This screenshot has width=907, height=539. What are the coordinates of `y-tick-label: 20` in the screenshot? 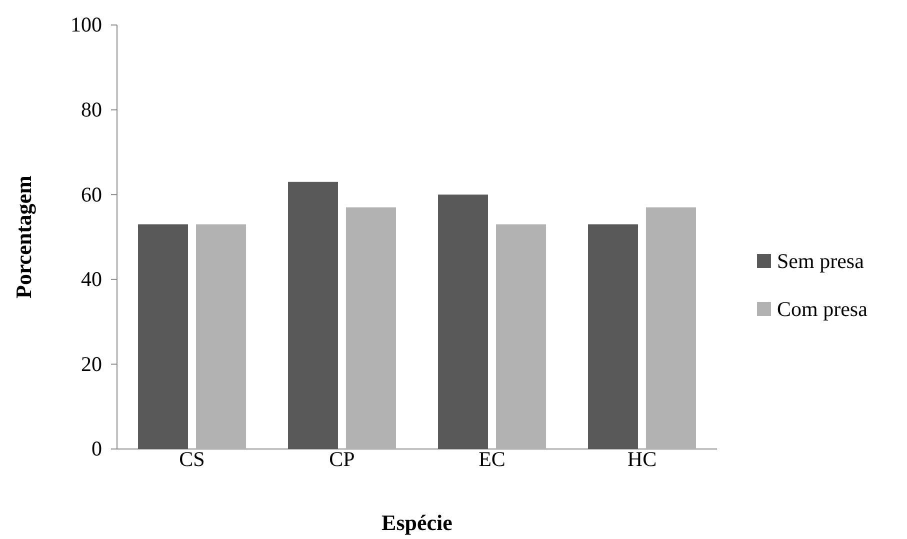 It's located at (91, 364).